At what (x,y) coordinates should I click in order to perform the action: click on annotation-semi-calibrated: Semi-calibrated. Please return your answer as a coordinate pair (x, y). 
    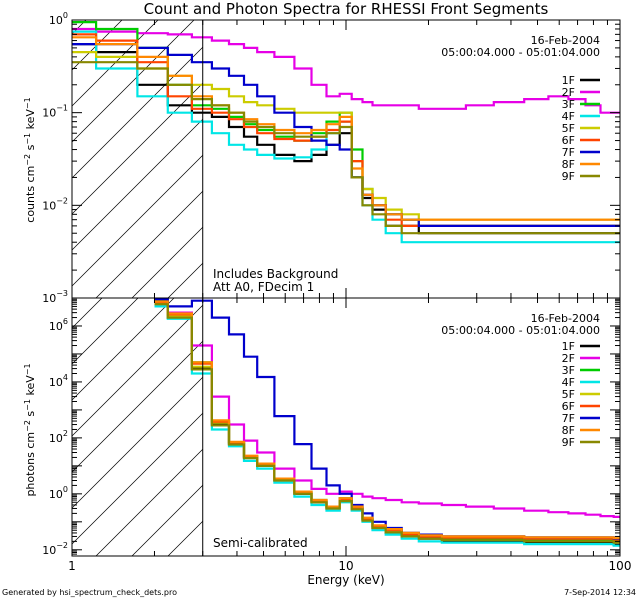
    Looking at the image, I should click on (260, 543).